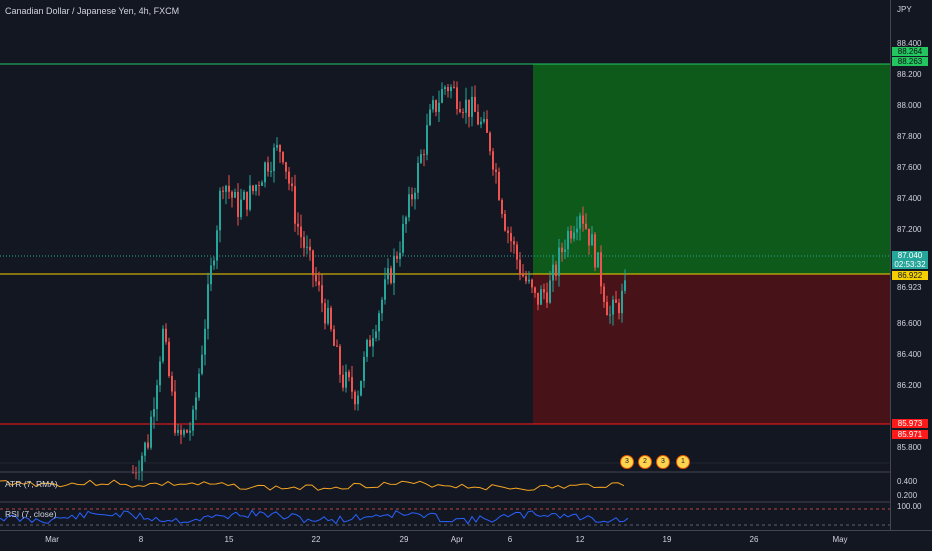 This screenshot has height=551, width=932. Describe the element at coordinates (909, 229) in the screenshot. I see `price-tick: 87.200` at that location.